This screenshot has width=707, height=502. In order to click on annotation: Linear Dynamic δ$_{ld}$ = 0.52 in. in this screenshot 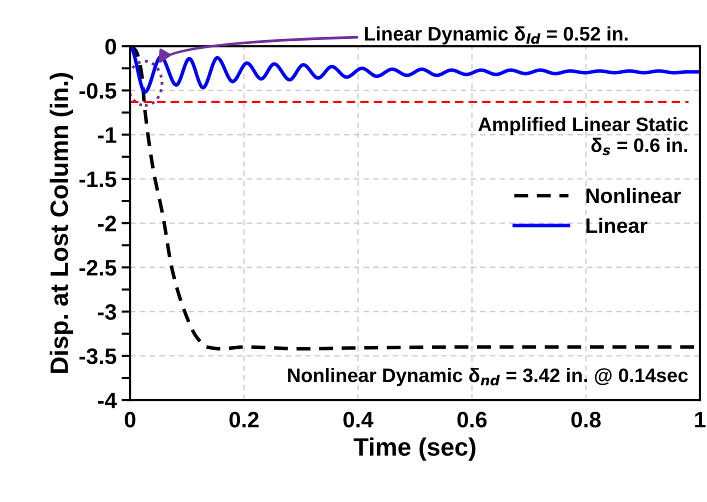, I will do `click(496, 35)`.